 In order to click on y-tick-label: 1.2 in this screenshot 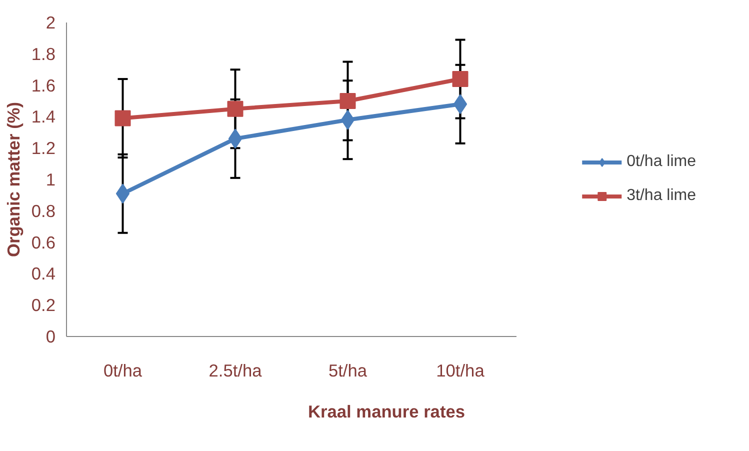, I will do `click(43, 148)`.